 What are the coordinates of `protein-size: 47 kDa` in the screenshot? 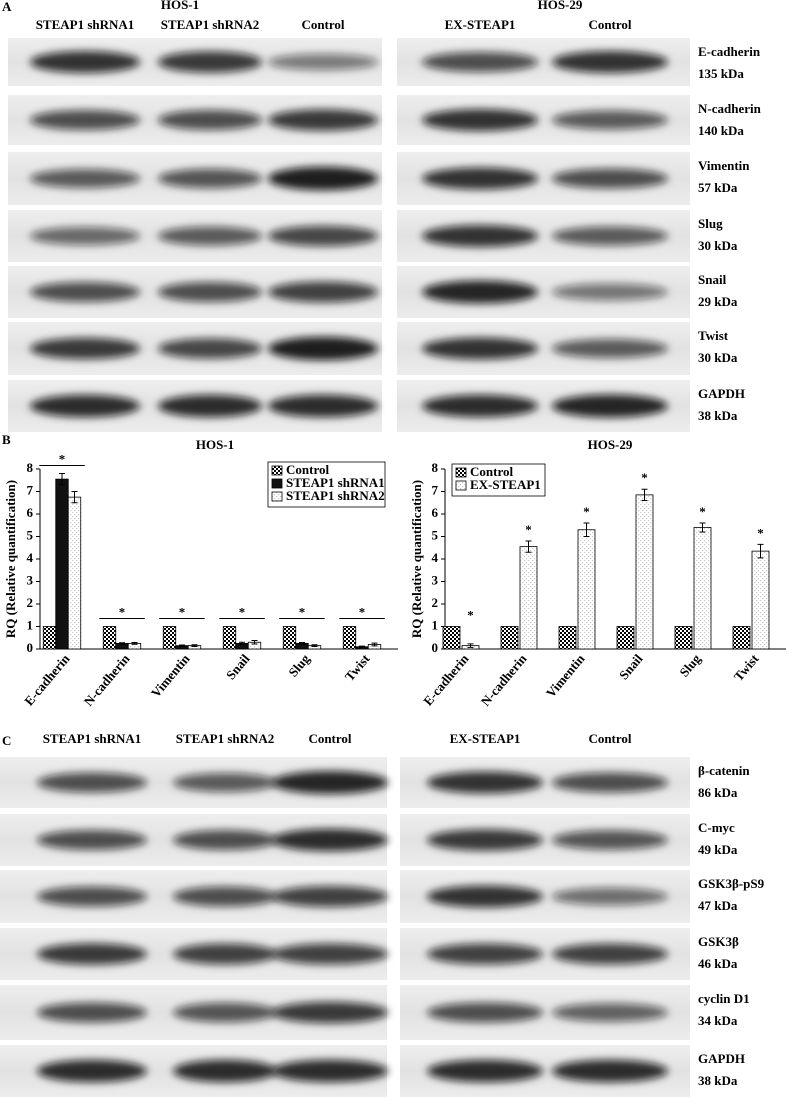 It's located at (718, 905).